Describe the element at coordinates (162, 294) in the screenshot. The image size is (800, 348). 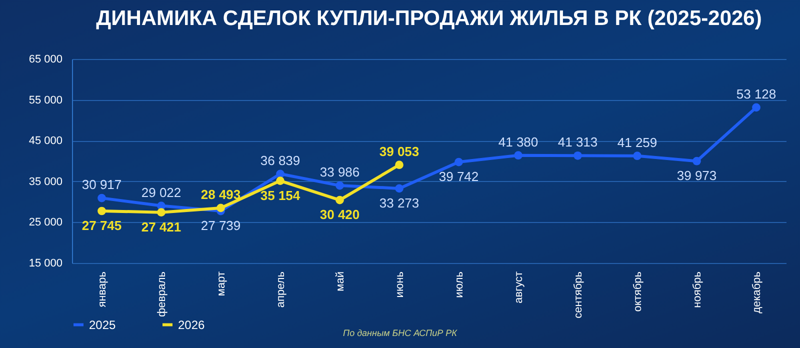
I see `x-tick-label: февраль` at that location.